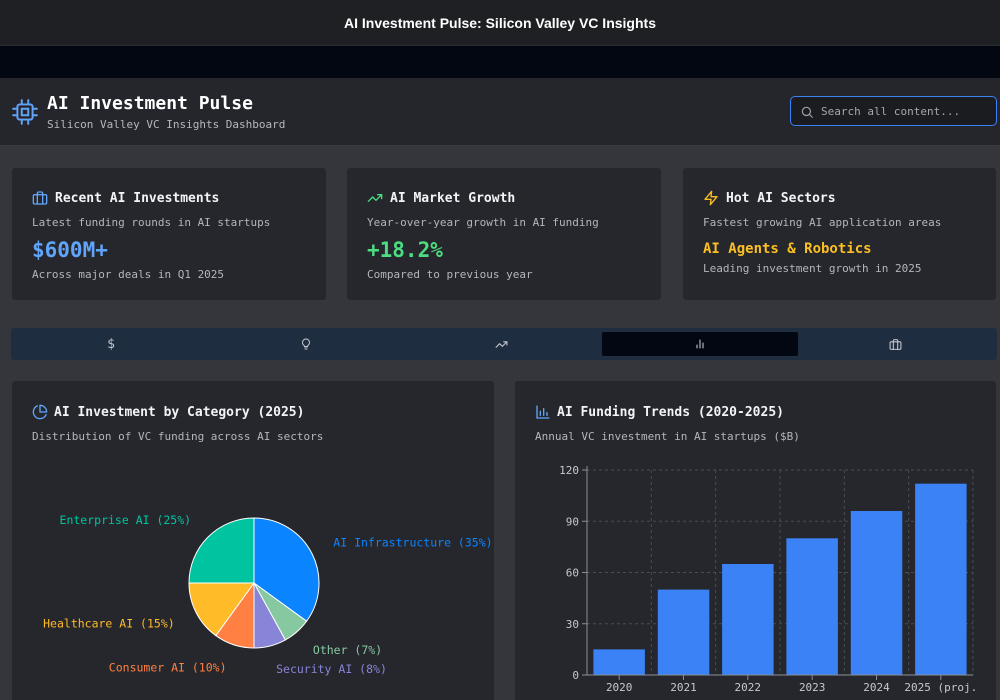 This screenshot has width=1000, height=700. I want to click on pie-slice-label: Consumer AI (10%), so click(168, 668).